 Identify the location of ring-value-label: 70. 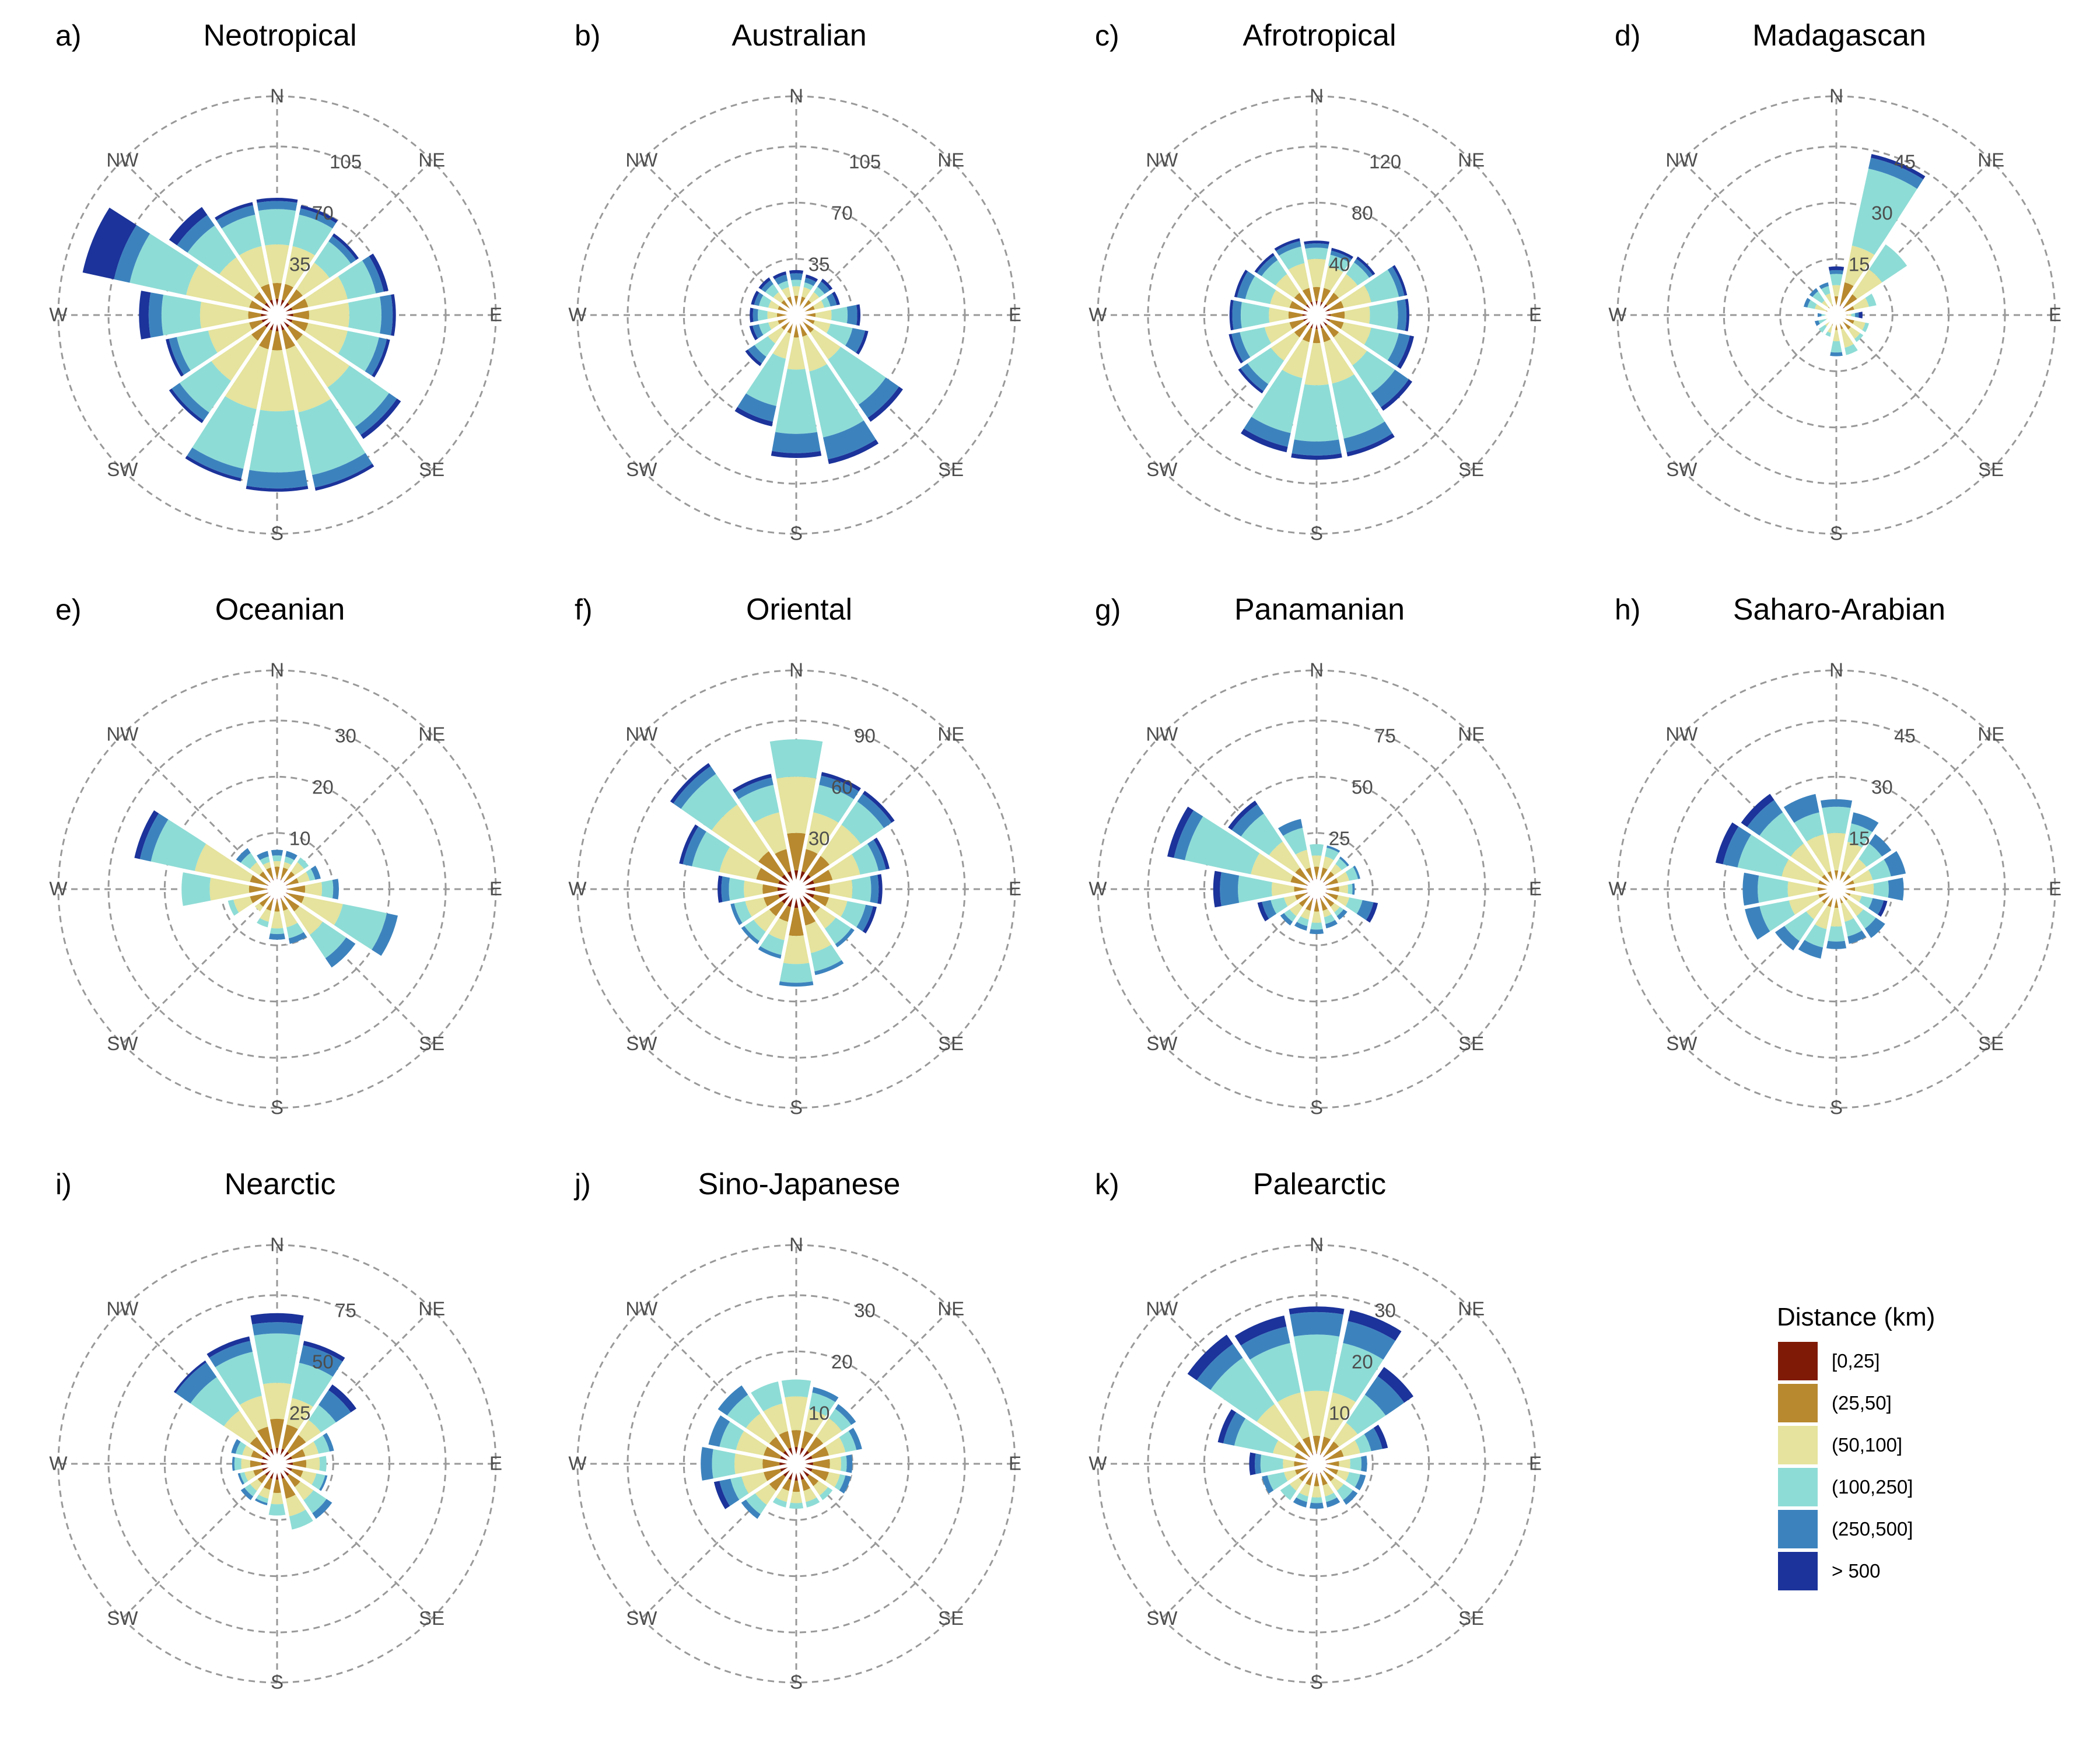
(323, 213).